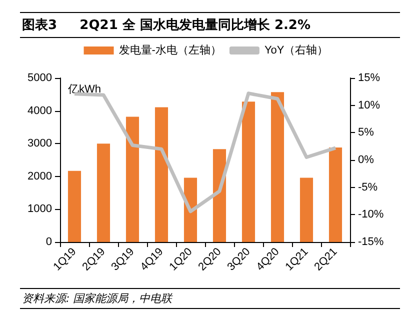  What do you see at coordinates (210, 298) in the screenshot?
I see `text: 资料来源: 国家能源局，中电联` at bounding box center [210, 298].